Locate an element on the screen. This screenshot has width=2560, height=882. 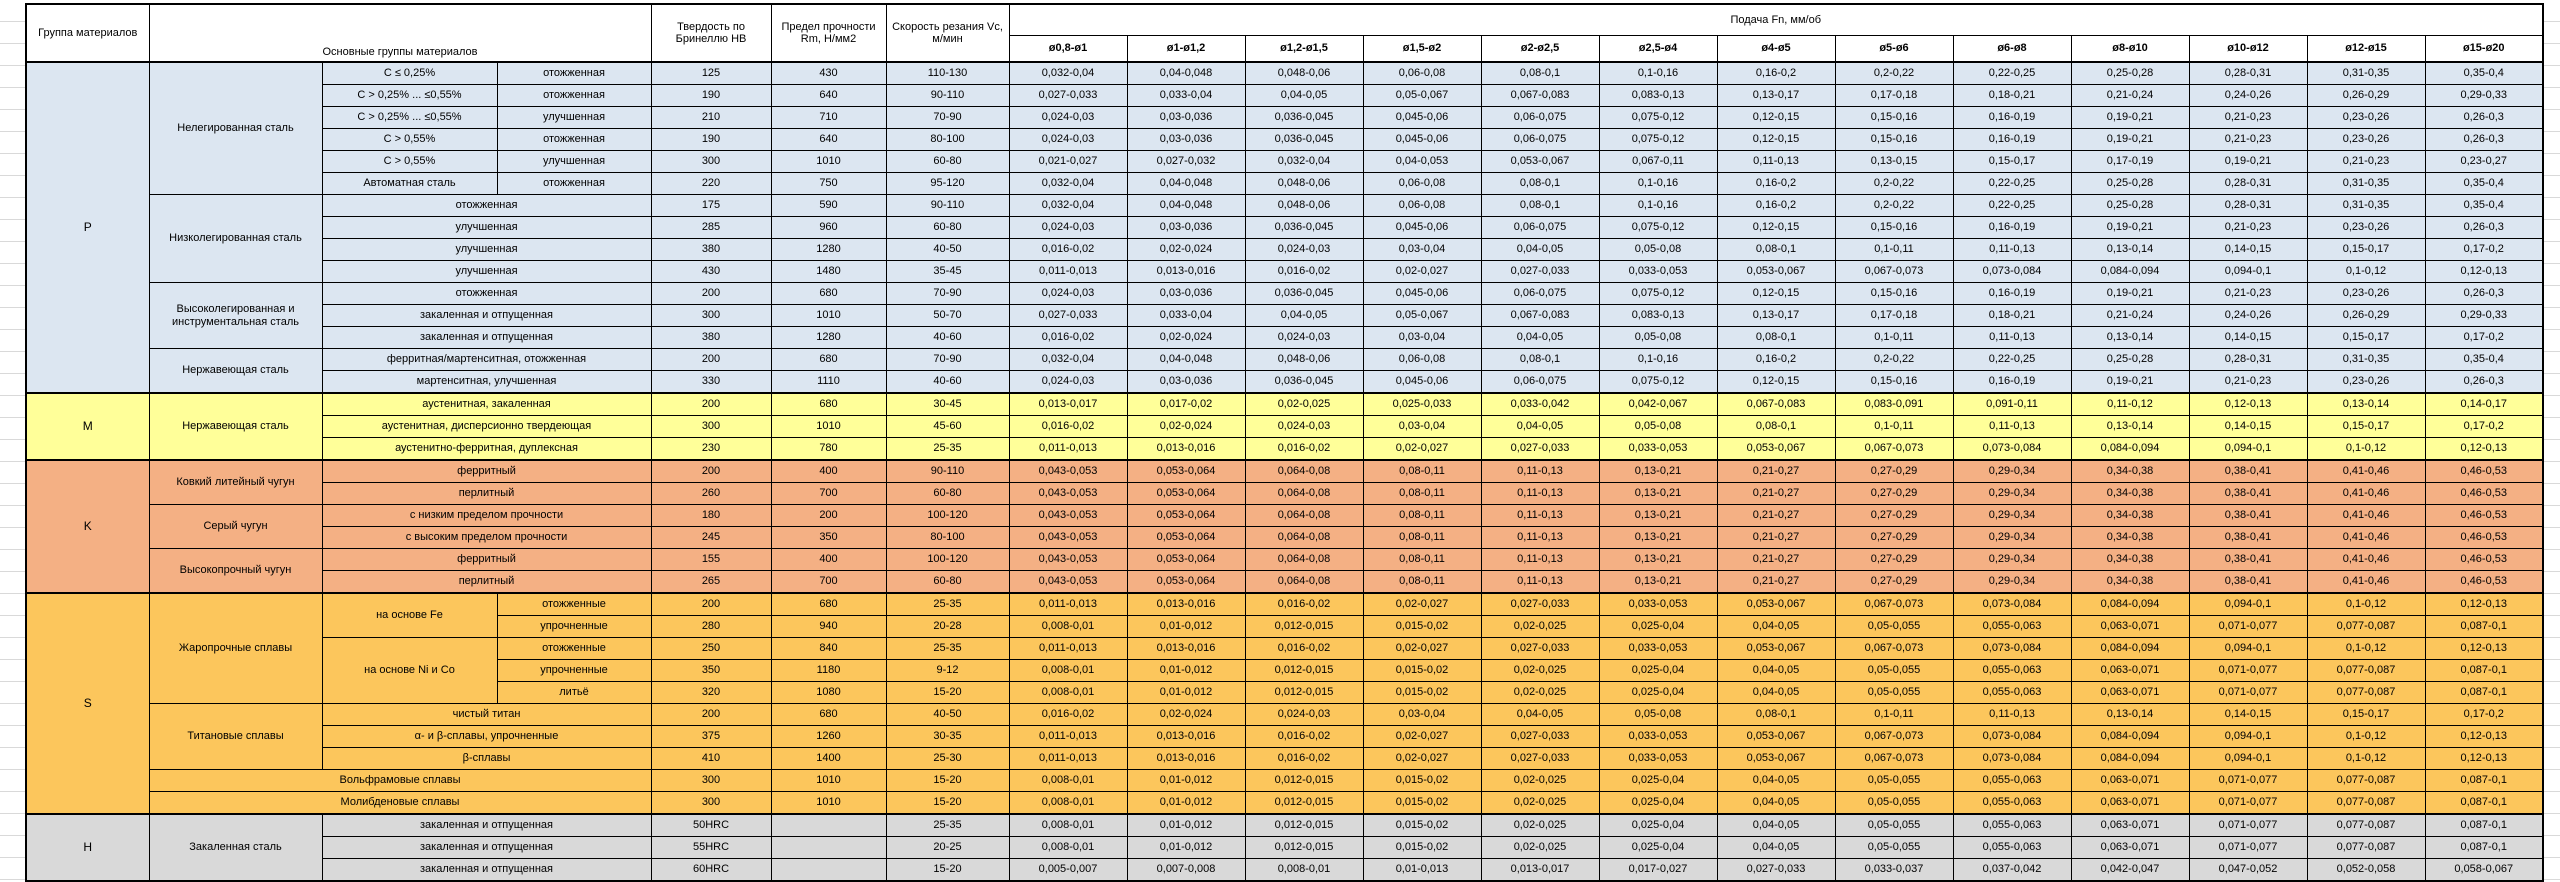
feed-cell: 0,04-0,048 is located at coordinates (1186, 73).